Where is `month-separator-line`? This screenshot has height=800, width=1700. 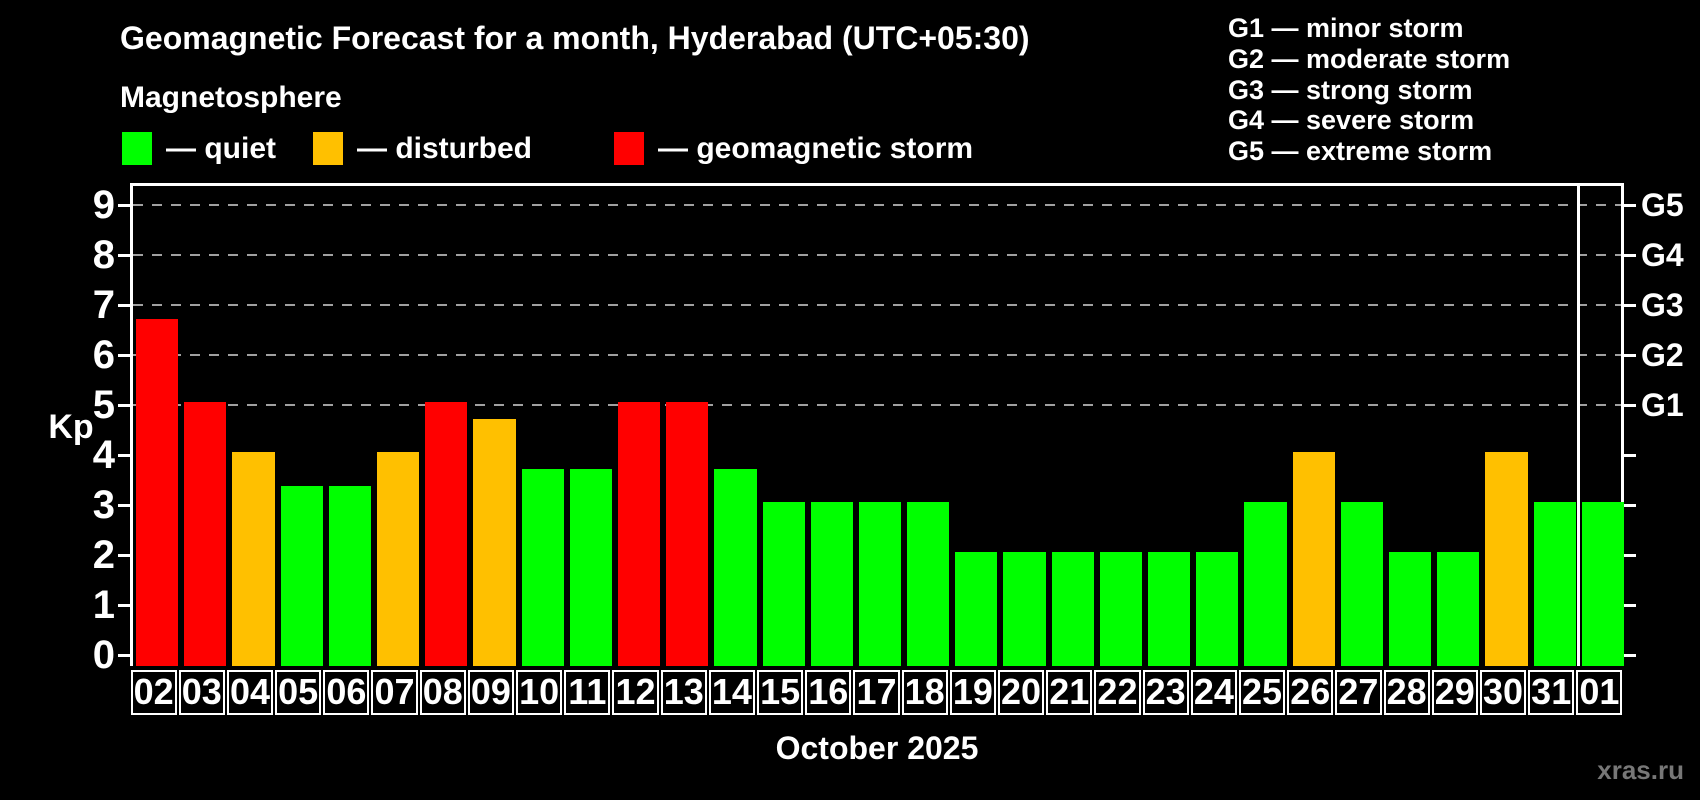 month-separator-line is located at coordinates (1579, 426).